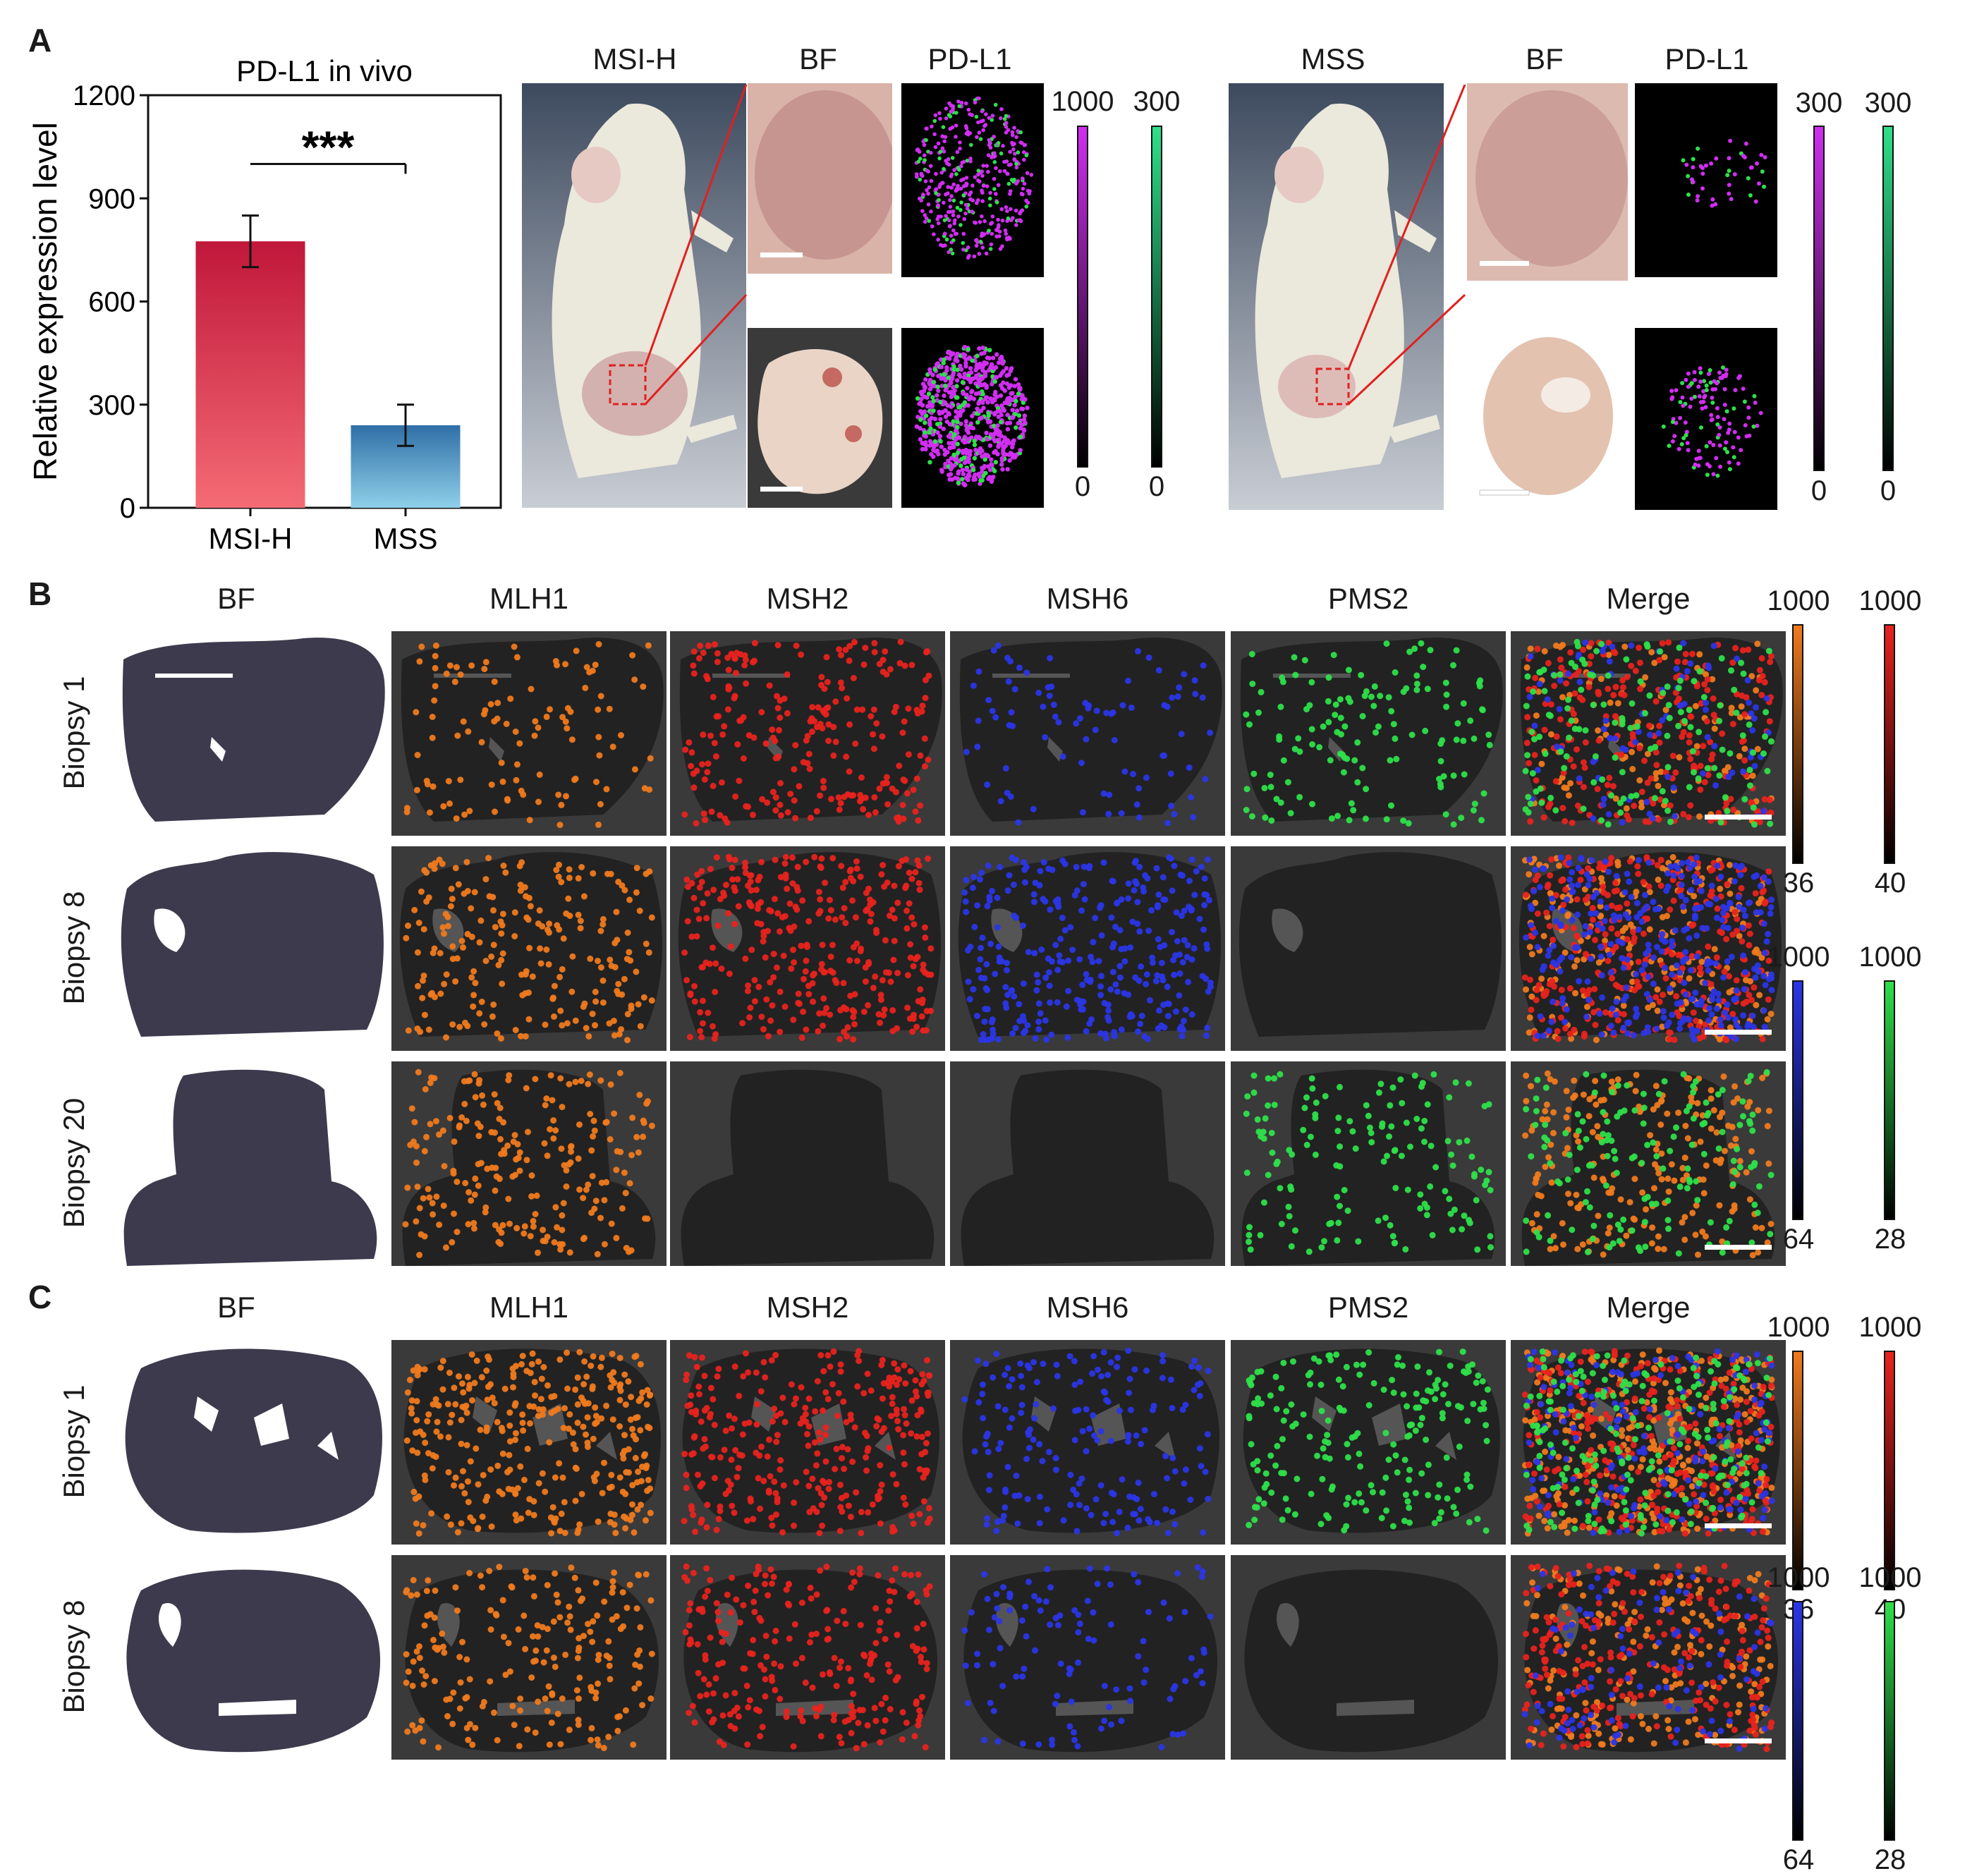 The width and height of the screenshot is (1972, 1876). What do you see at coordinates (74, 733) in the screenshot?
I see `panel-b-row-label: Biopsy 1` at bounding box center [74, 733].